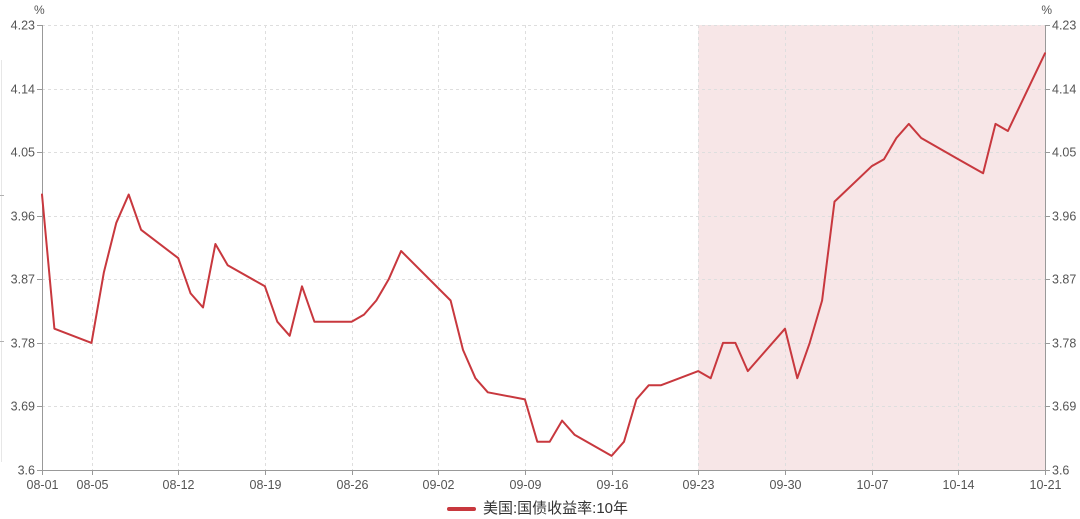  What do you see at coordinates (439, 485) in the screenshot?
I see `x-axis-tick-label: 09-02` at bounding box center [439, 485].